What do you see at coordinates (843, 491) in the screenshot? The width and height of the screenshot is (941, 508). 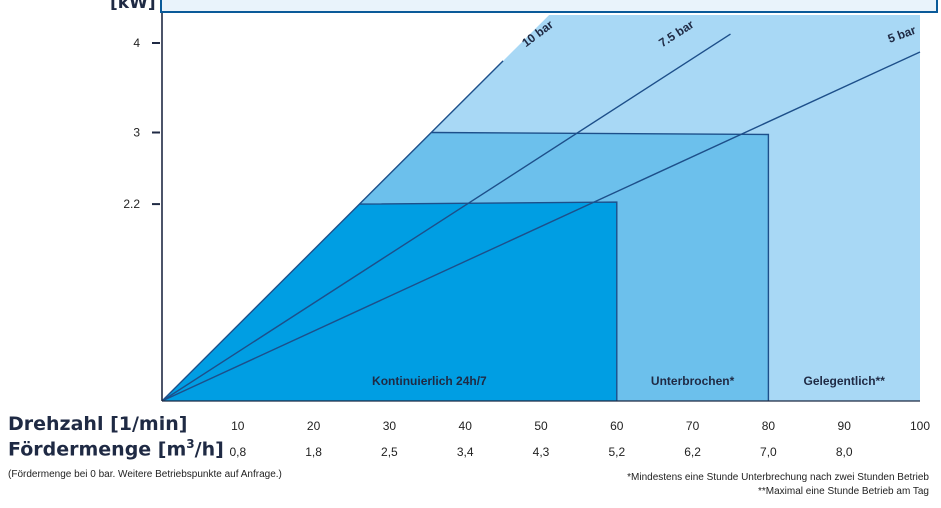 I see `note-occasional: **Maximal eine Stunde Betrieb am Tag` at bounding box center [843, 491].